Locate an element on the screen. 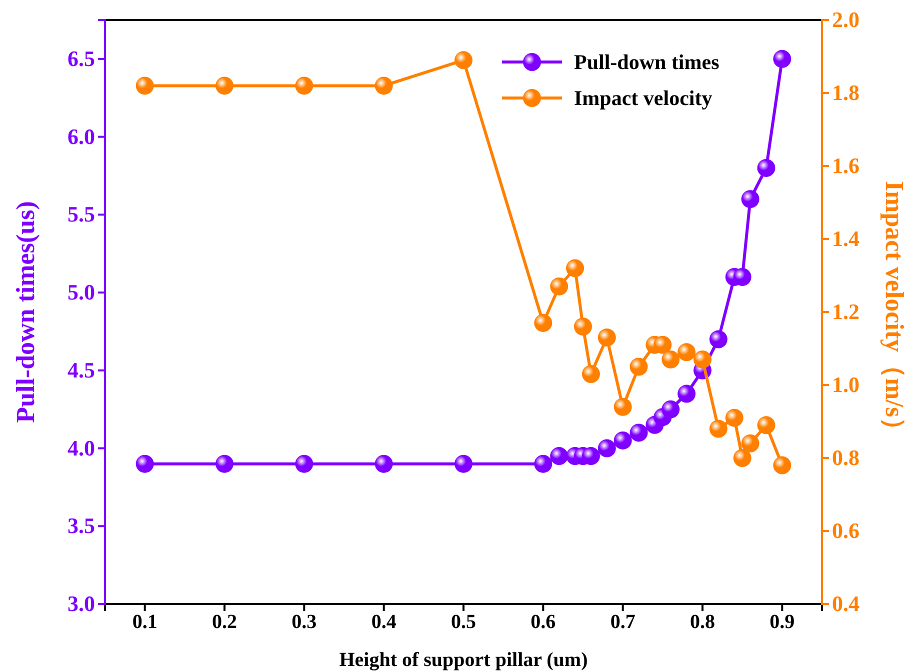 This screenshot has height=672, width=916. y2-tick-label: 1.0 is located at coordinates (846, 385).